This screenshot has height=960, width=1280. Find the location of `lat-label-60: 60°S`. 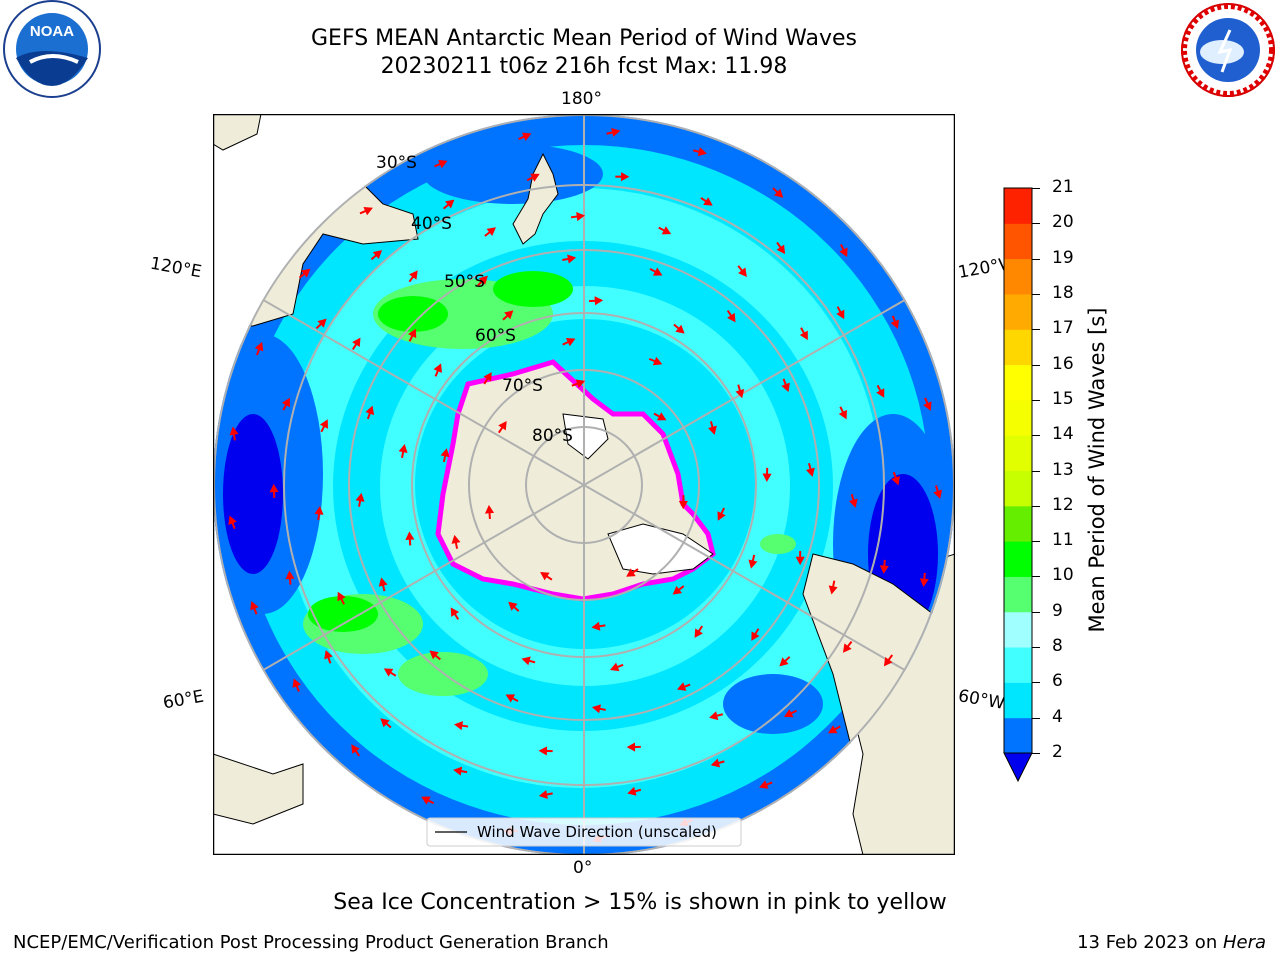

lat-label-60: 60°S is located at coordinates (495, 336).